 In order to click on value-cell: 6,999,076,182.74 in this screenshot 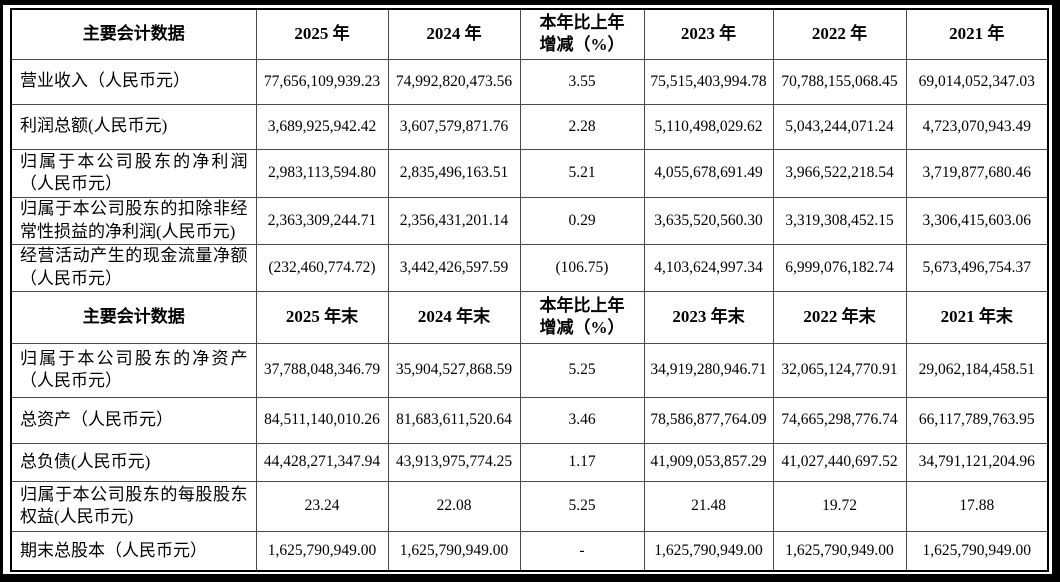, I will do `click(839, 267)`.